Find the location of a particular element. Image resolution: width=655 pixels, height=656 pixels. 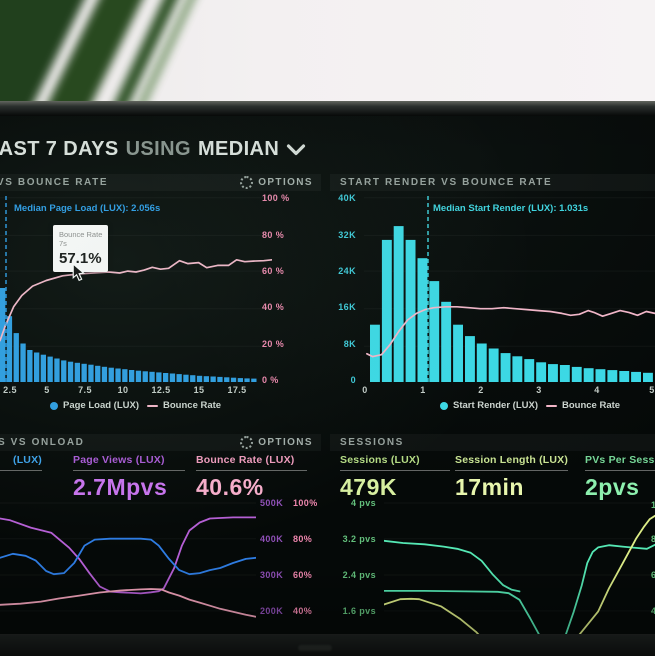

x-tick: 10 is located at coordinates (123, 390).